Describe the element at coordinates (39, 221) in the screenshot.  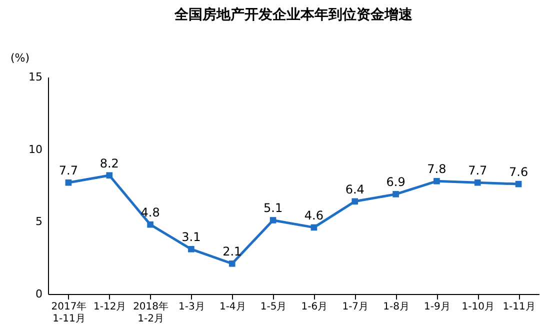
I see `y-tick-label: 5` at that location.